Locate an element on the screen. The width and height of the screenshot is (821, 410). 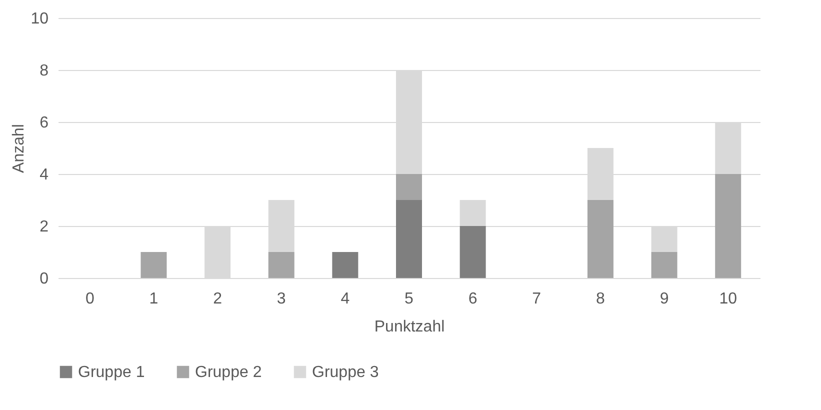
x-tick-label: 4 is located at coordinates (345, 299).